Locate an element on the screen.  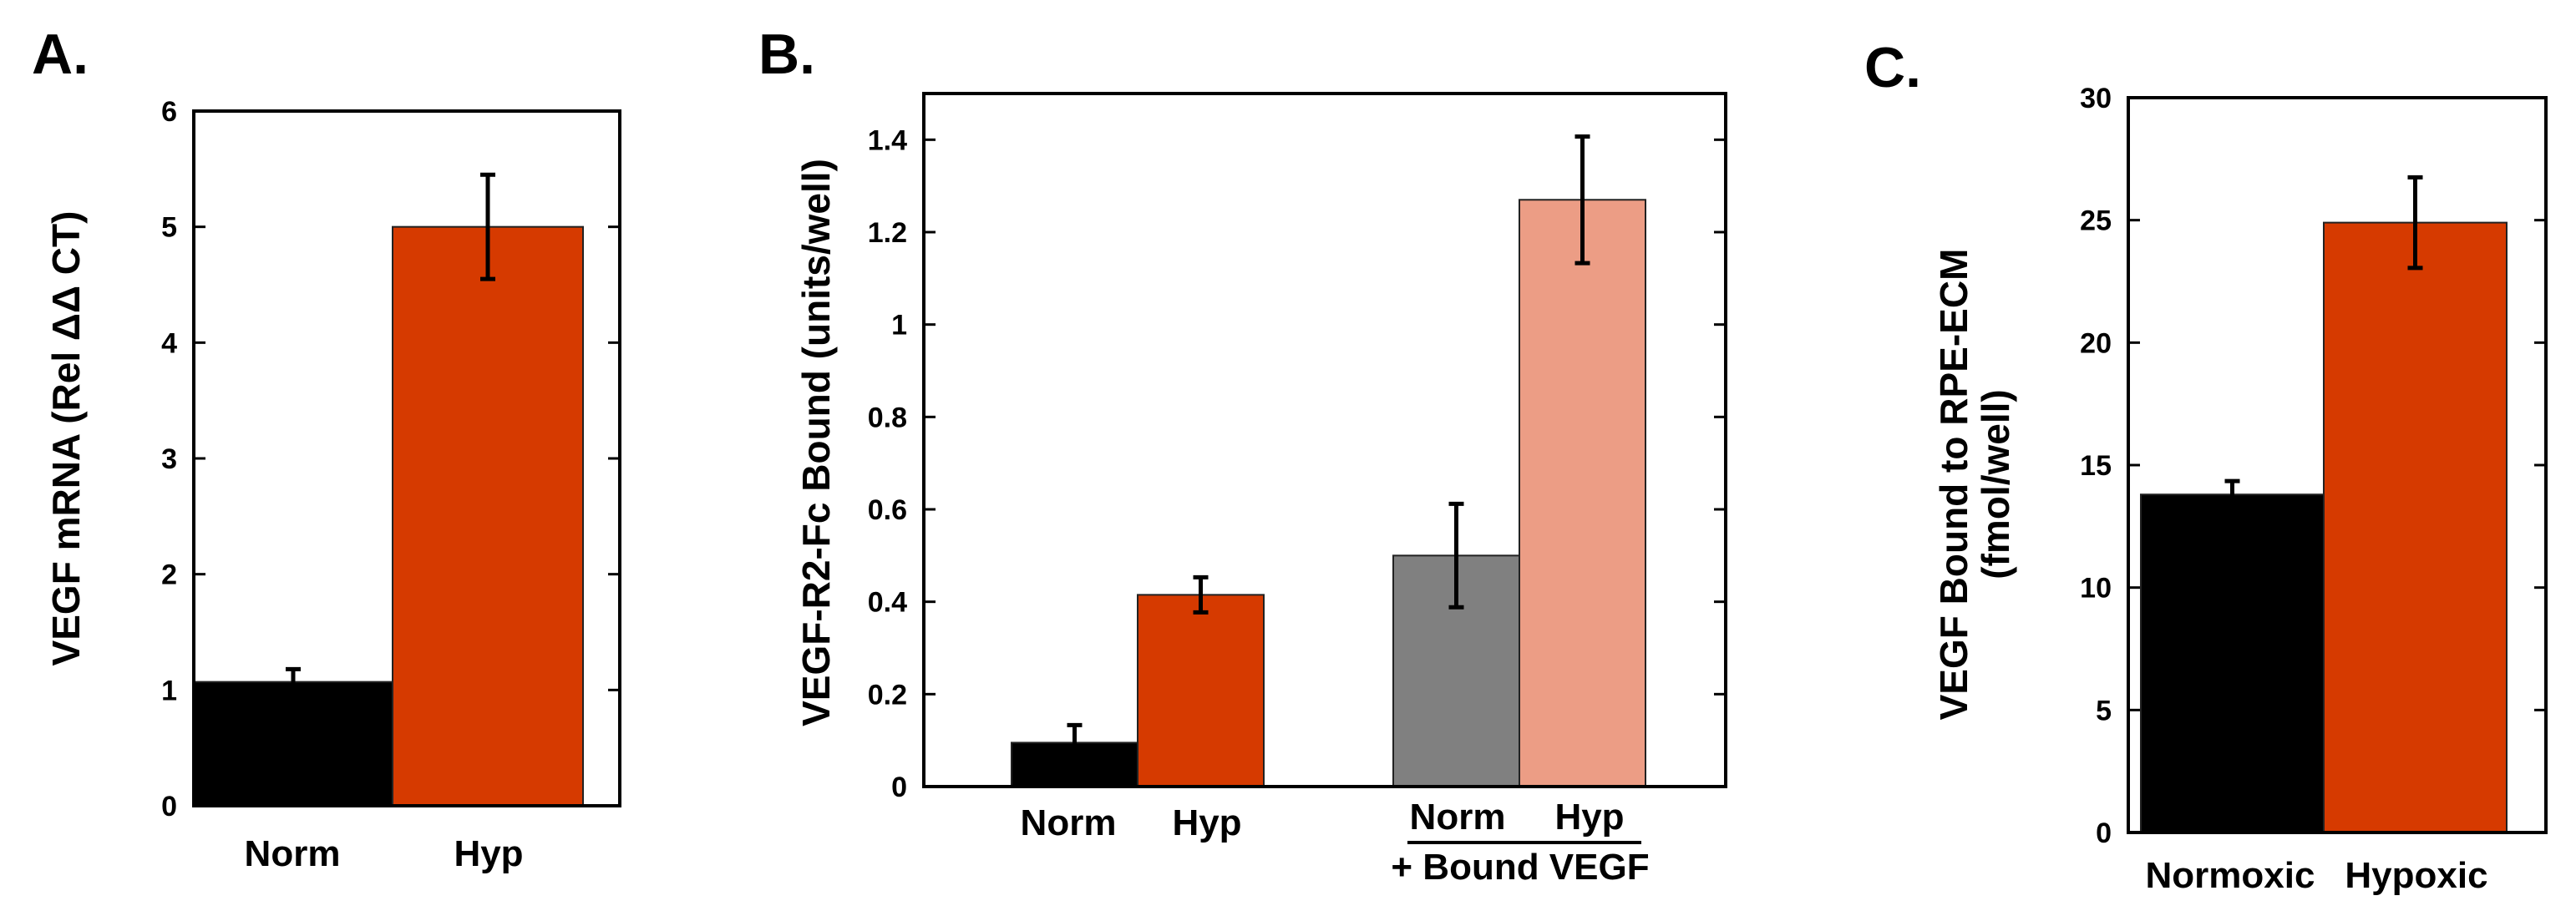
panel-a-y-ticks: 0 1 2 3 4 5 6 is located at coordinates (390, 459).